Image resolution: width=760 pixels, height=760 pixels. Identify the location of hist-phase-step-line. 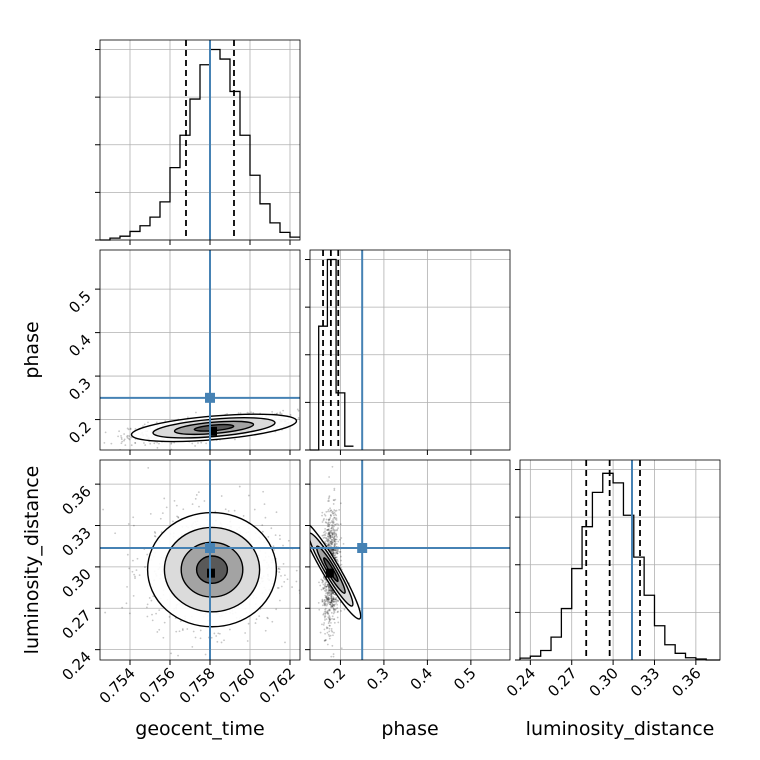
(332, 354).